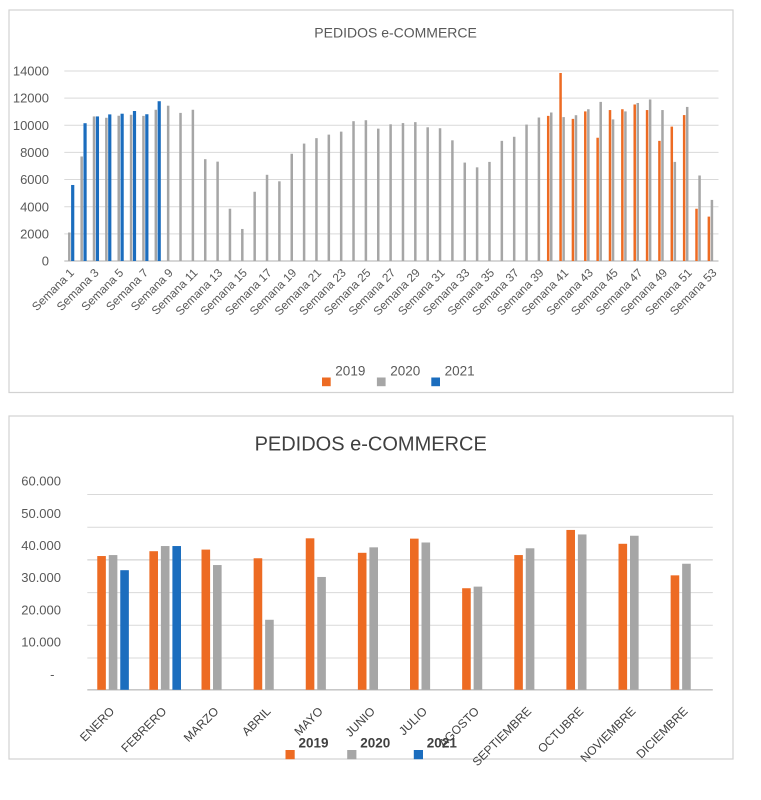  What do you see at coordinates (41, 481) in the screenshot?
I see `svg-text: 60.000` at bounding box center [41, 481].